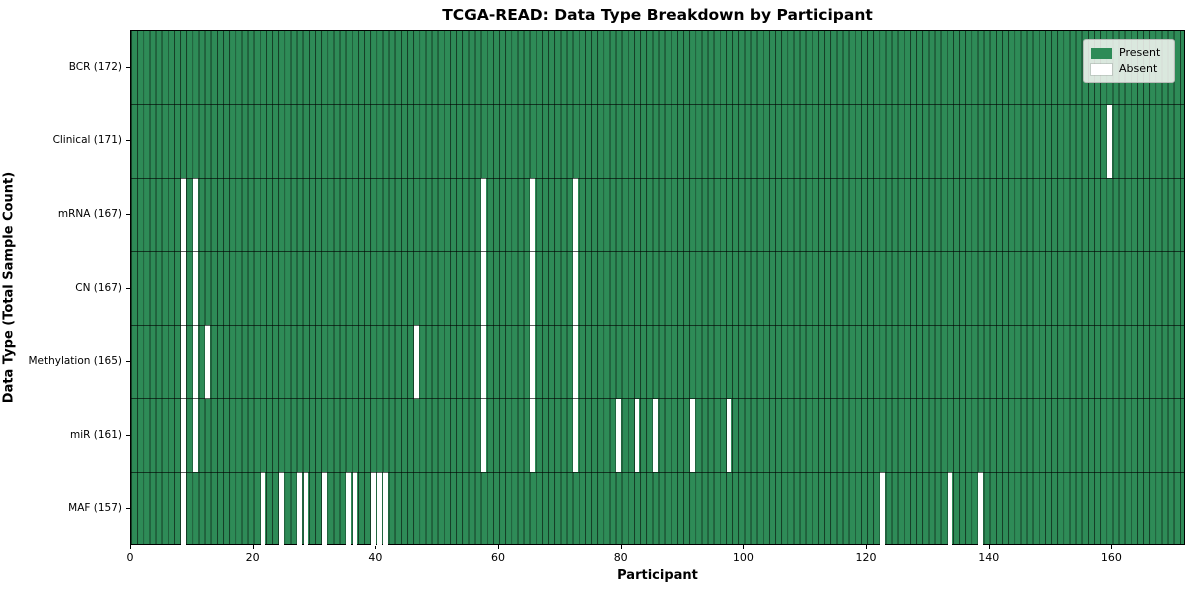 The width and height of the screenshot is (1200, 600). What do you see at coordinates (98, 287) in the screenshot?
I see `y-tick-label: CN (167)` at bounding box center [98, 287].